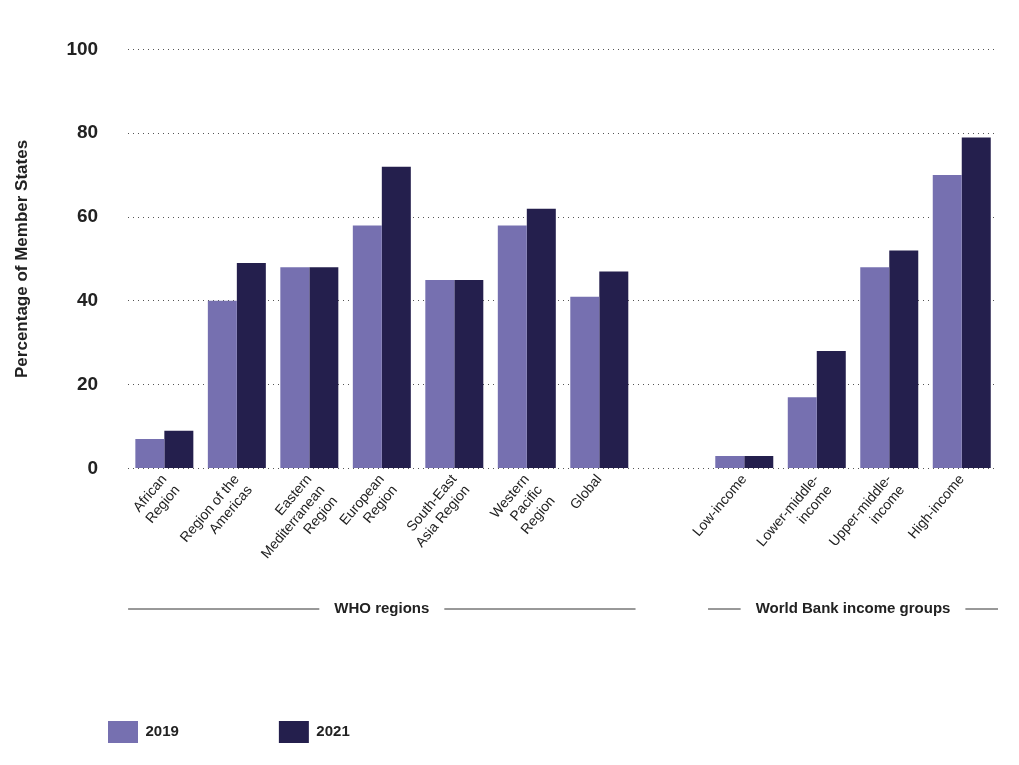  Describe the element at coordinates (333, 731) in the screenshot. I see `legend-label: 2021` at that location.